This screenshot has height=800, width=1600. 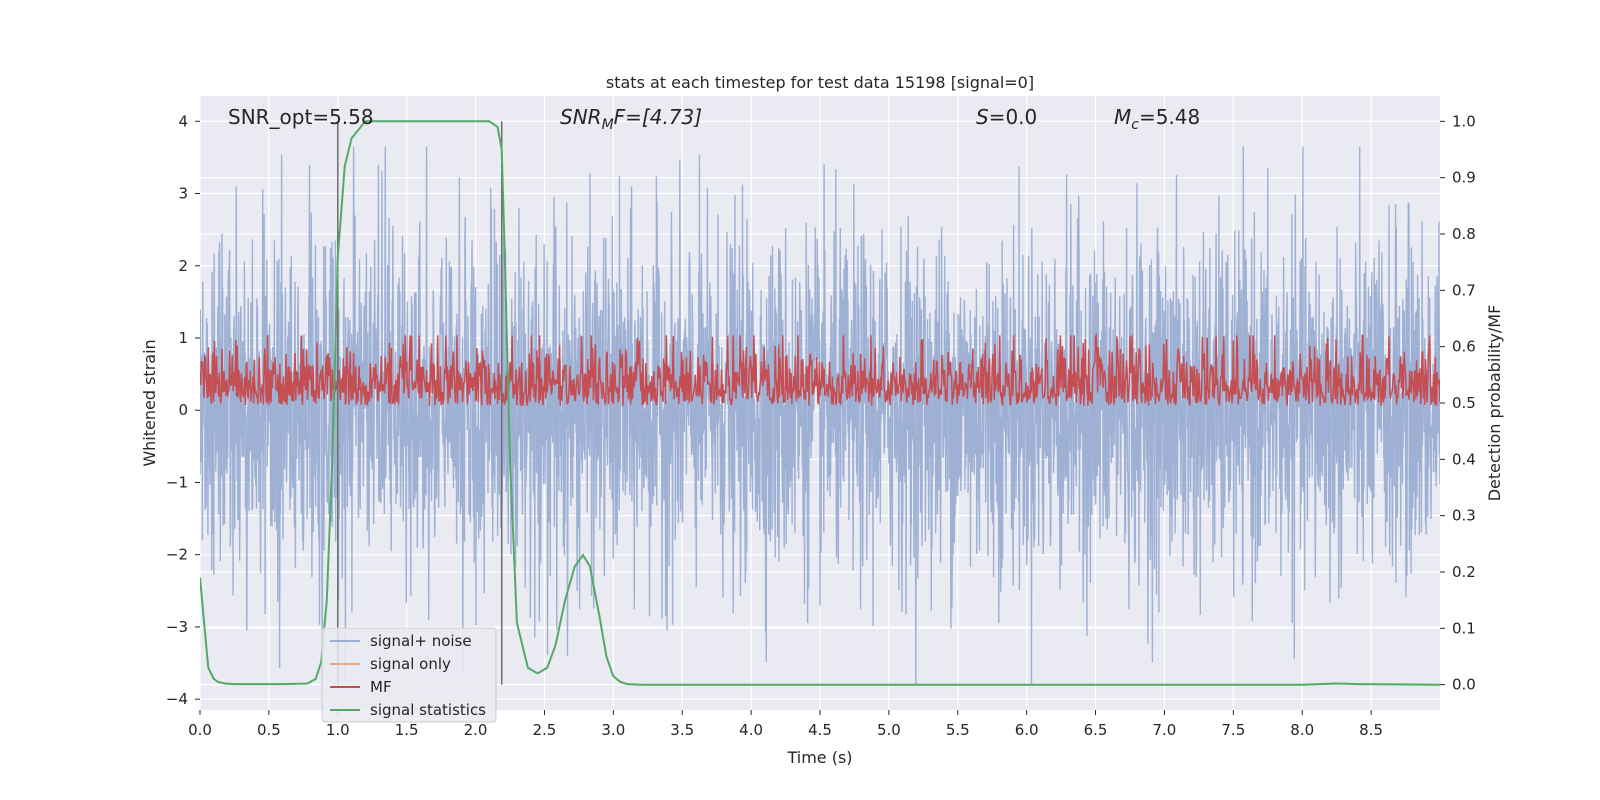 I want to click on y2-tick-label: 0.6, so click(x=1464, y=347).